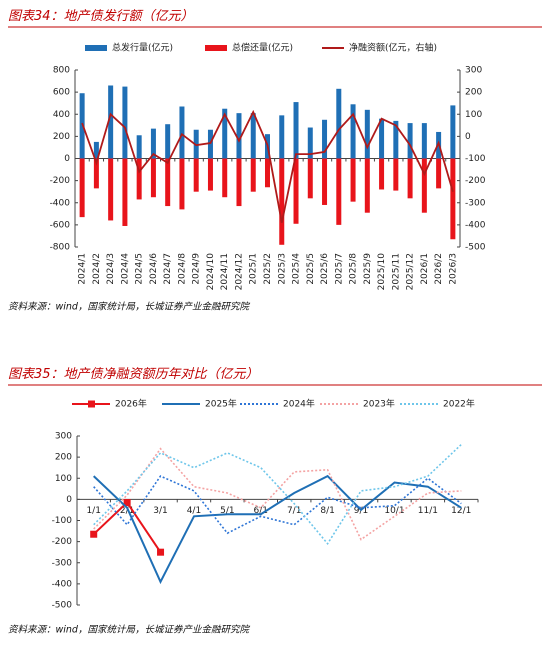  I want to click on x-tick-label: 2024/8, so click(182, 269).